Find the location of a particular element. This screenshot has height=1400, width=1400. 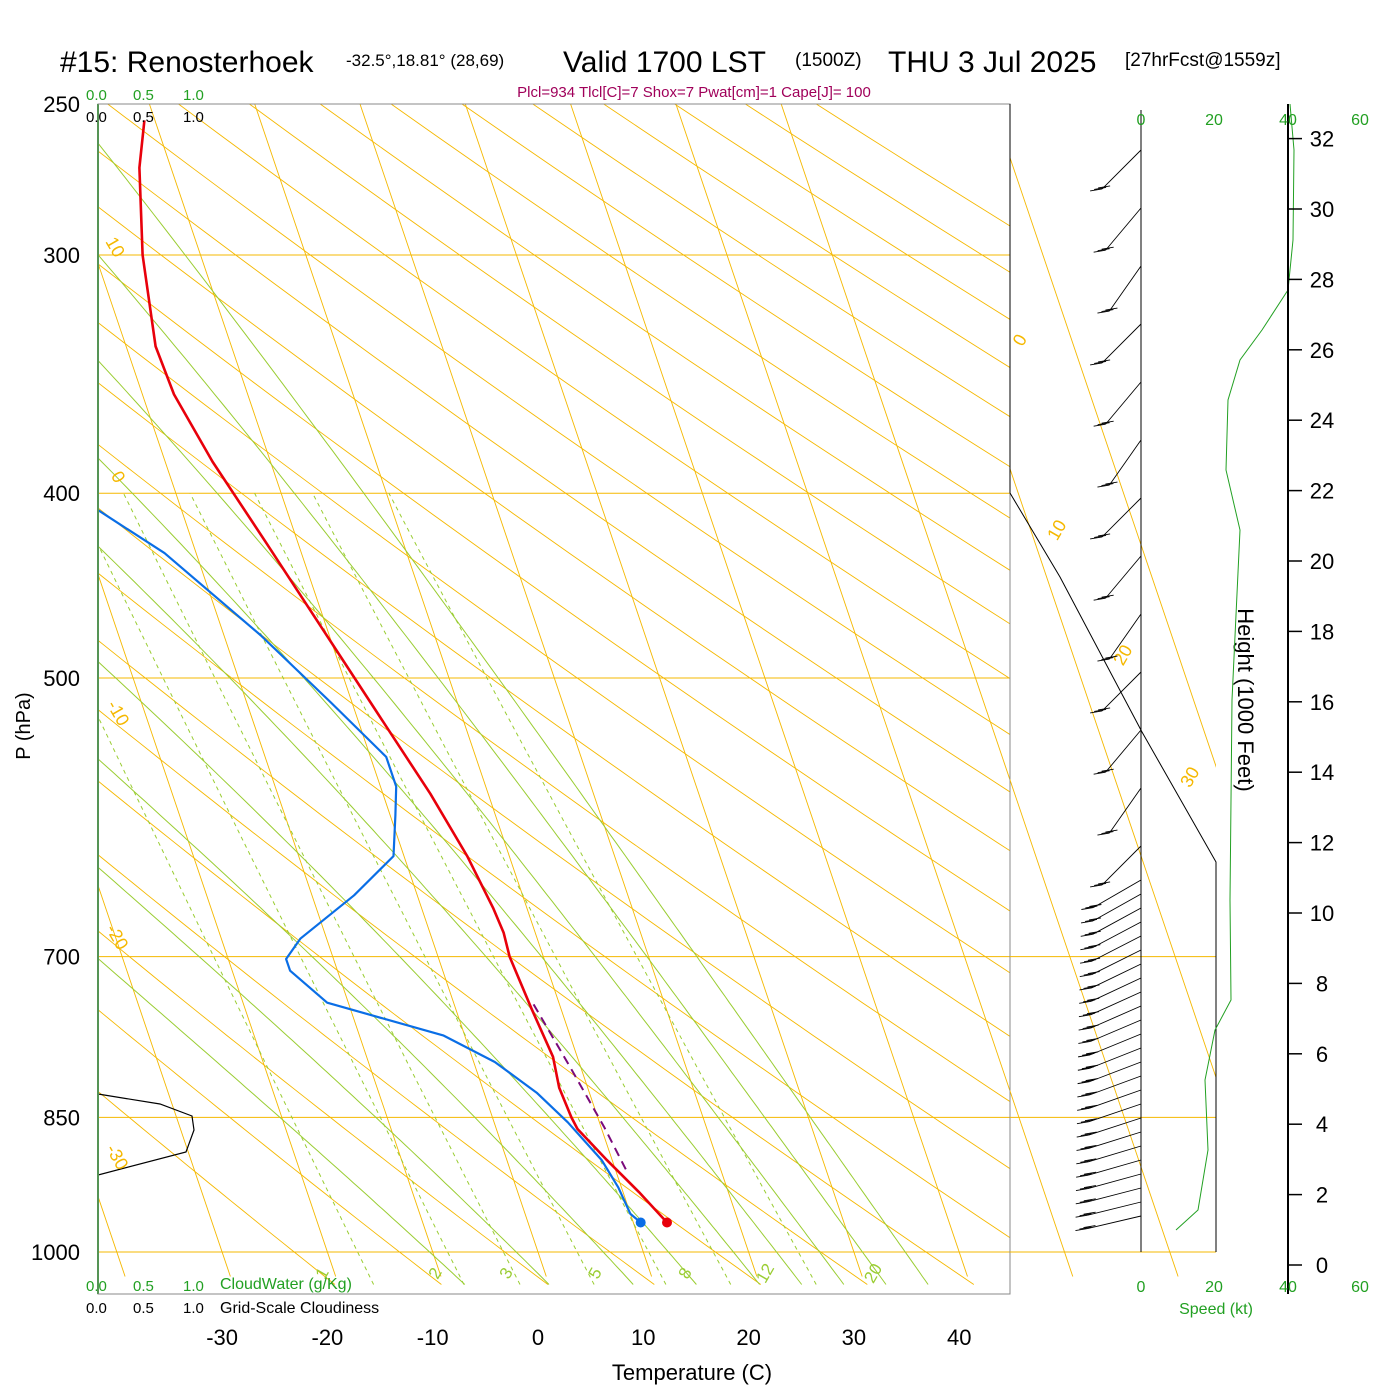

cloudiness-label: Grid-Scale Cloudiness is located at coordinates (299, 1308).